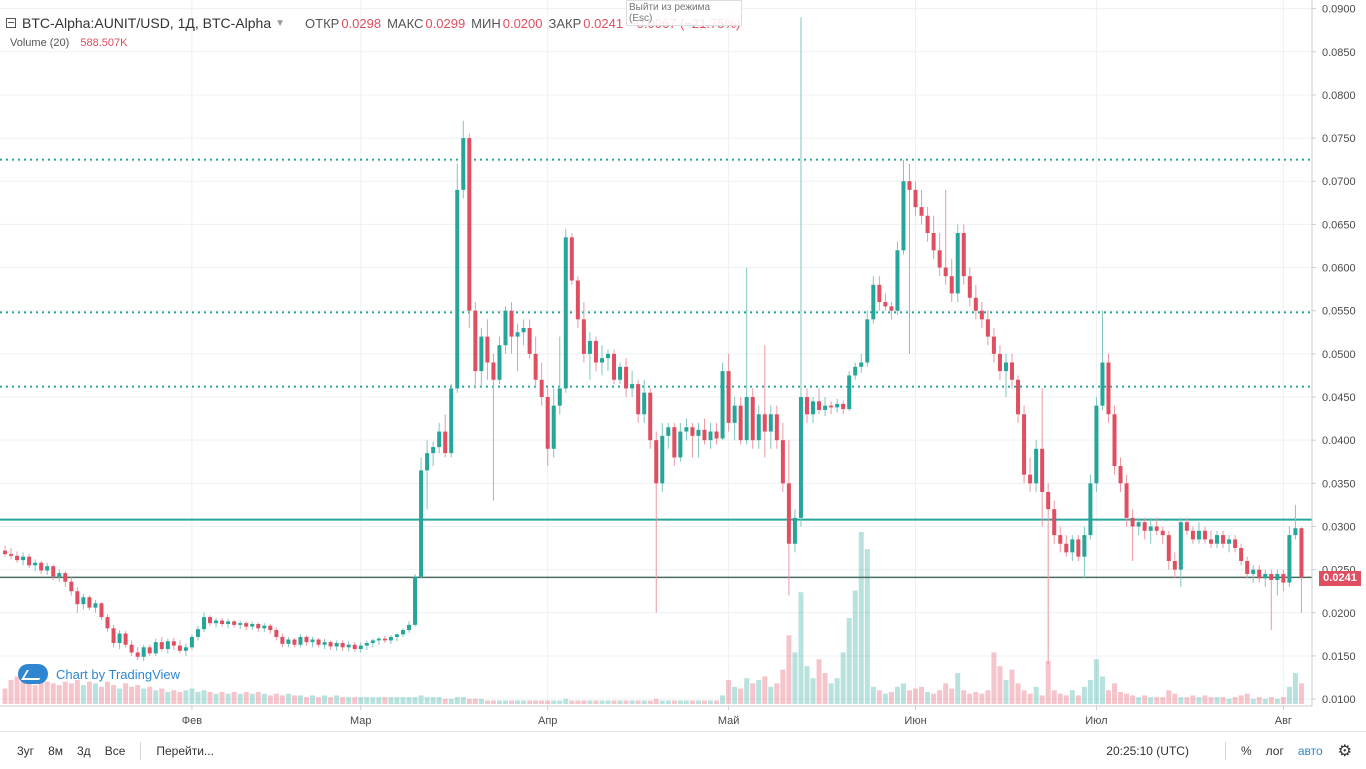 Image resolution: width=1366 pixels, height=769 pixels. Describe the element at coordinates (1344, 751) in the screenshot. I see `gear-icon: ⚙` at that location.